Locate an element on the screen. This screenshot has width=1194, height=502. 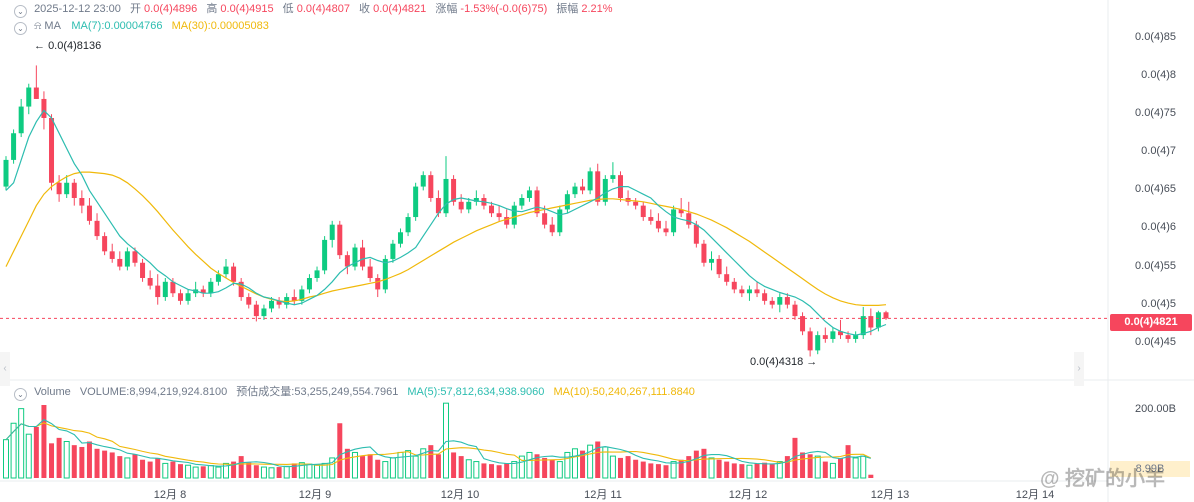
high-label: 高 is located at coordinates (212, 9).